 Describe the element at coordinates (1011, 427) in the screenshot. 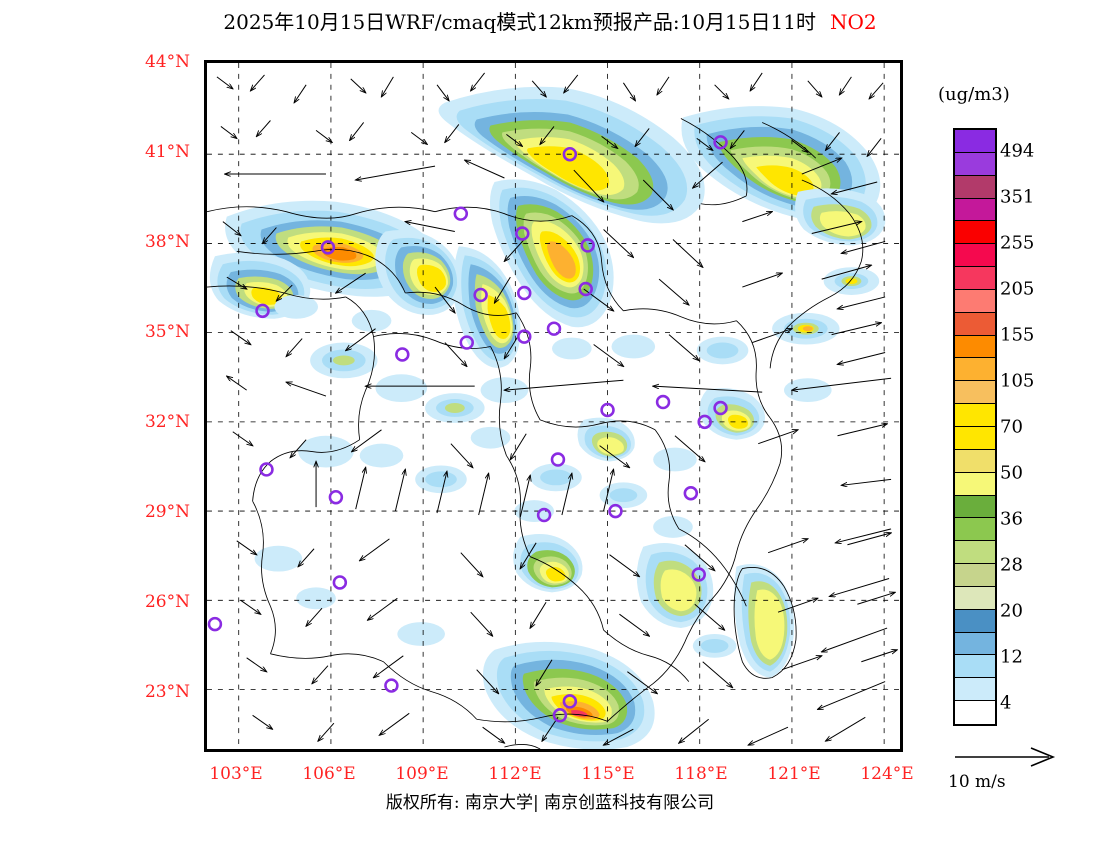

I see `colorbar-tick-70: 70` at that location.